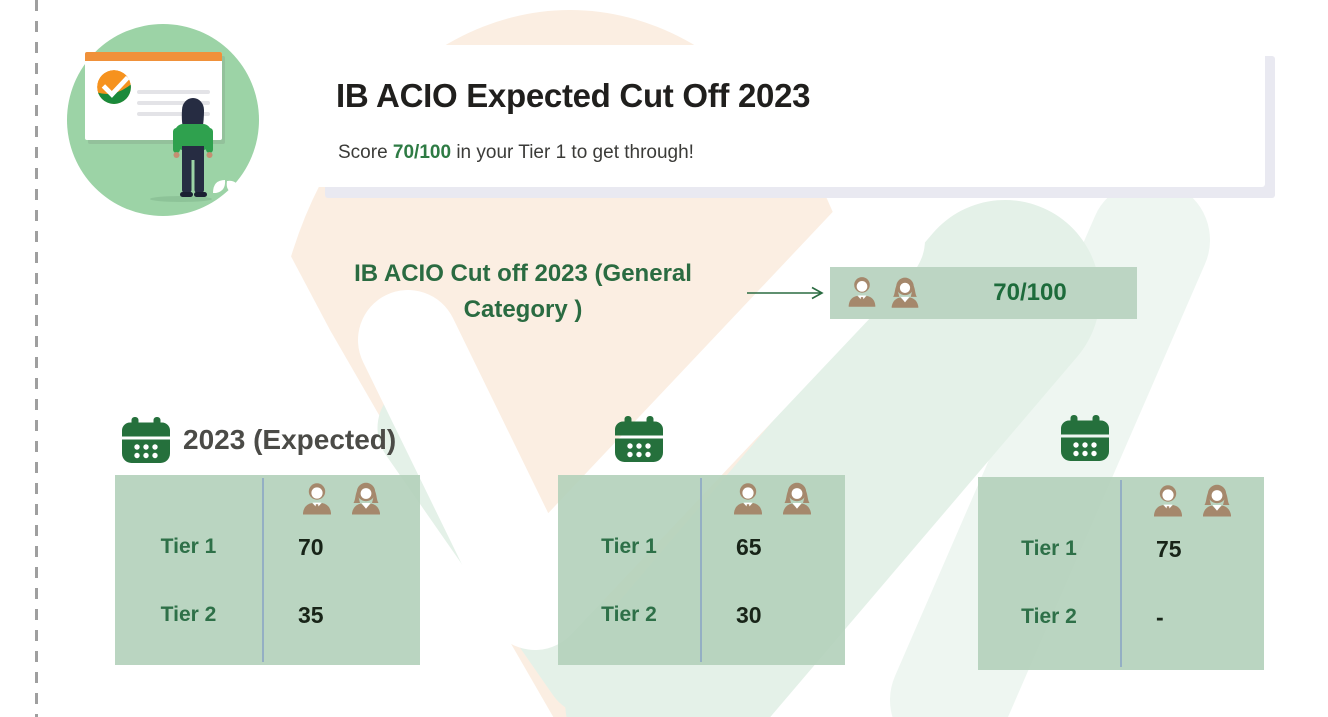  Describe the element at coordinates (193, 147) in the screenshot. I see `standing-person-illustration` at that location.